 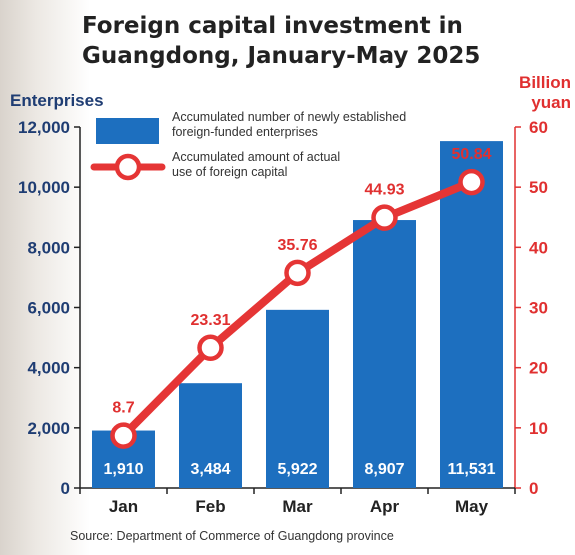 I want to click on left-axis-tick-label: 10,000, so click(x=44, y=187).